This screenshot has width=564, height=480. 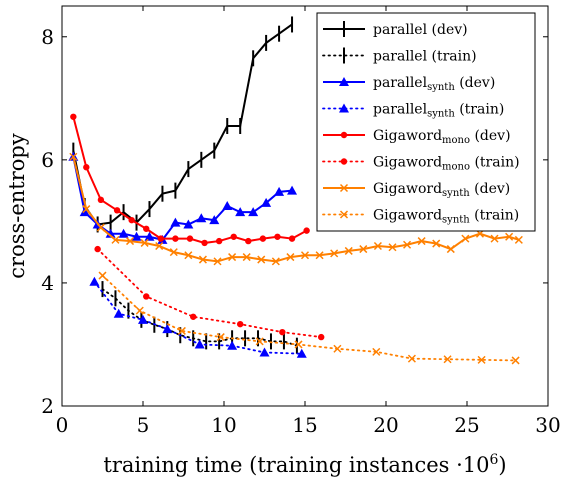 What do you see at coordinates (143, 425) in the screenshot?
I see `x-tick-label: 5` at bounding box center [143, 425].